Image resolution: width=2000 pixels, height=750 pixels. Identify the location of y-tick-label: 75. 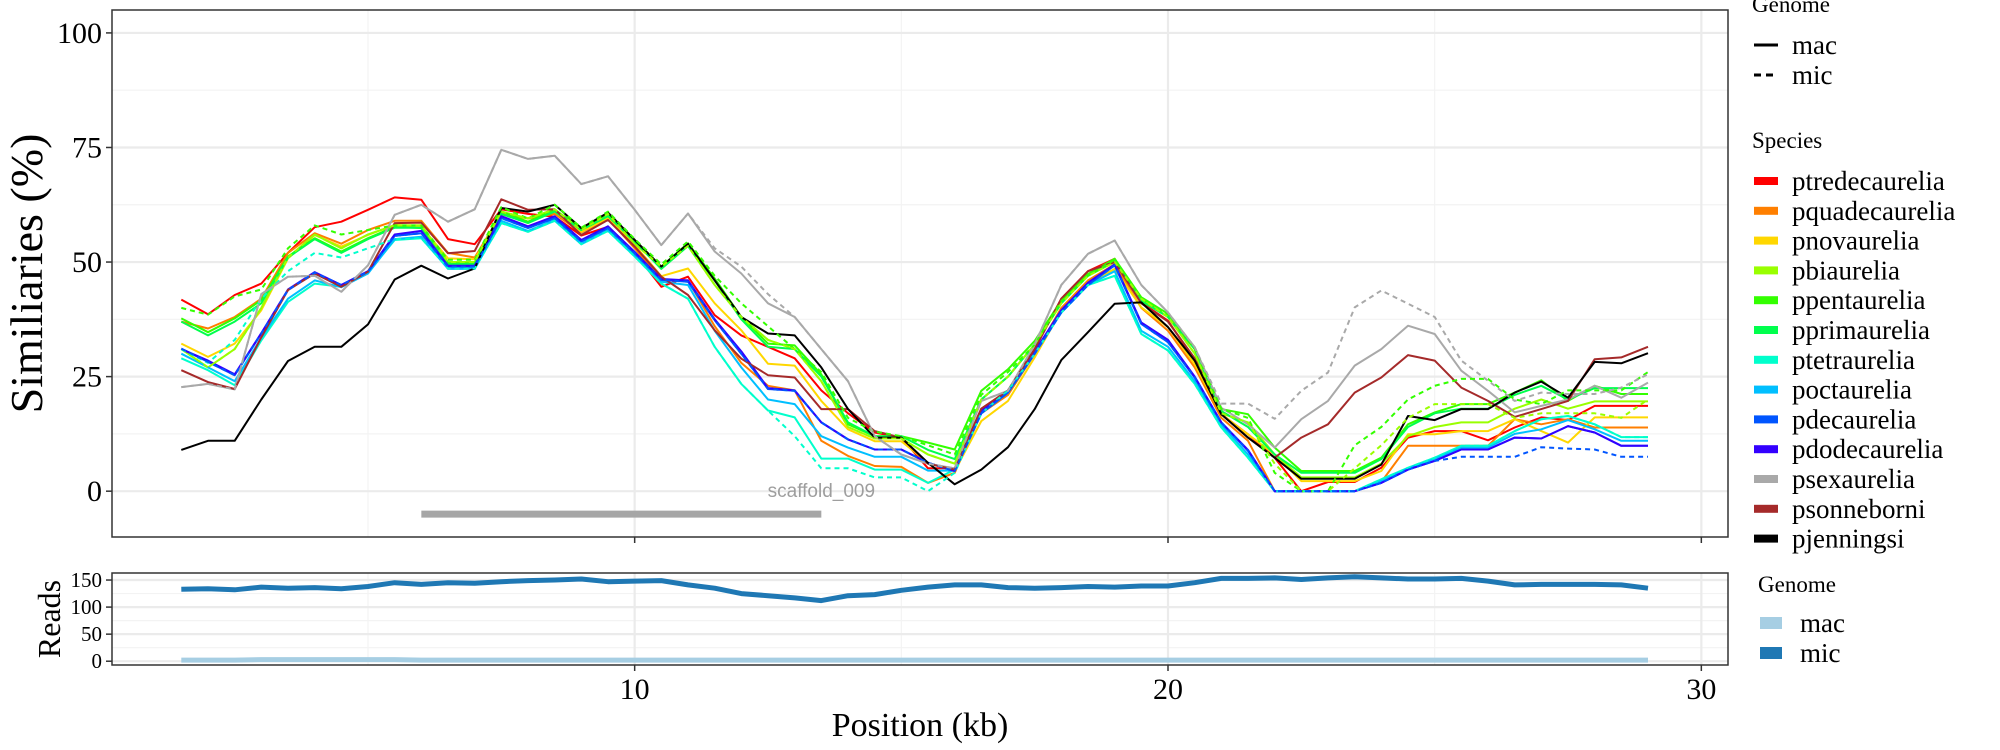
(87, 147).